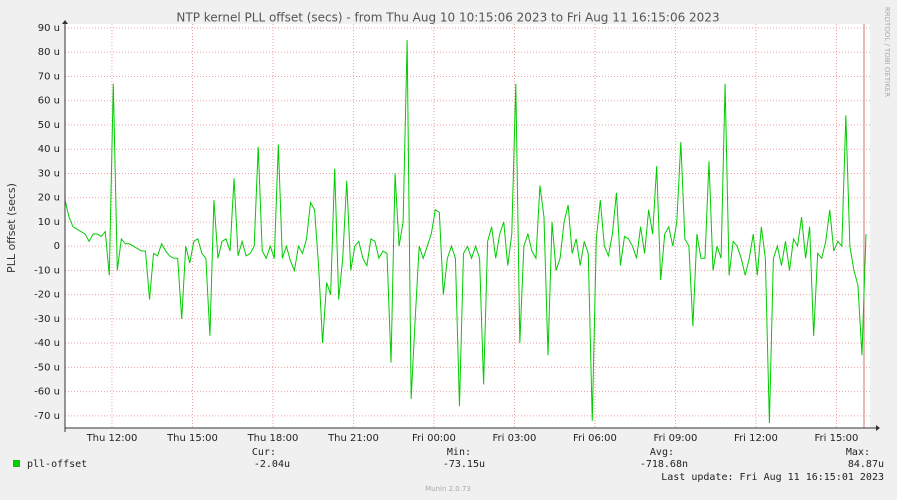  Describe the element at coordinates (664, 464) in the screenshot. I see `stat-value: -718.68n` at that location.